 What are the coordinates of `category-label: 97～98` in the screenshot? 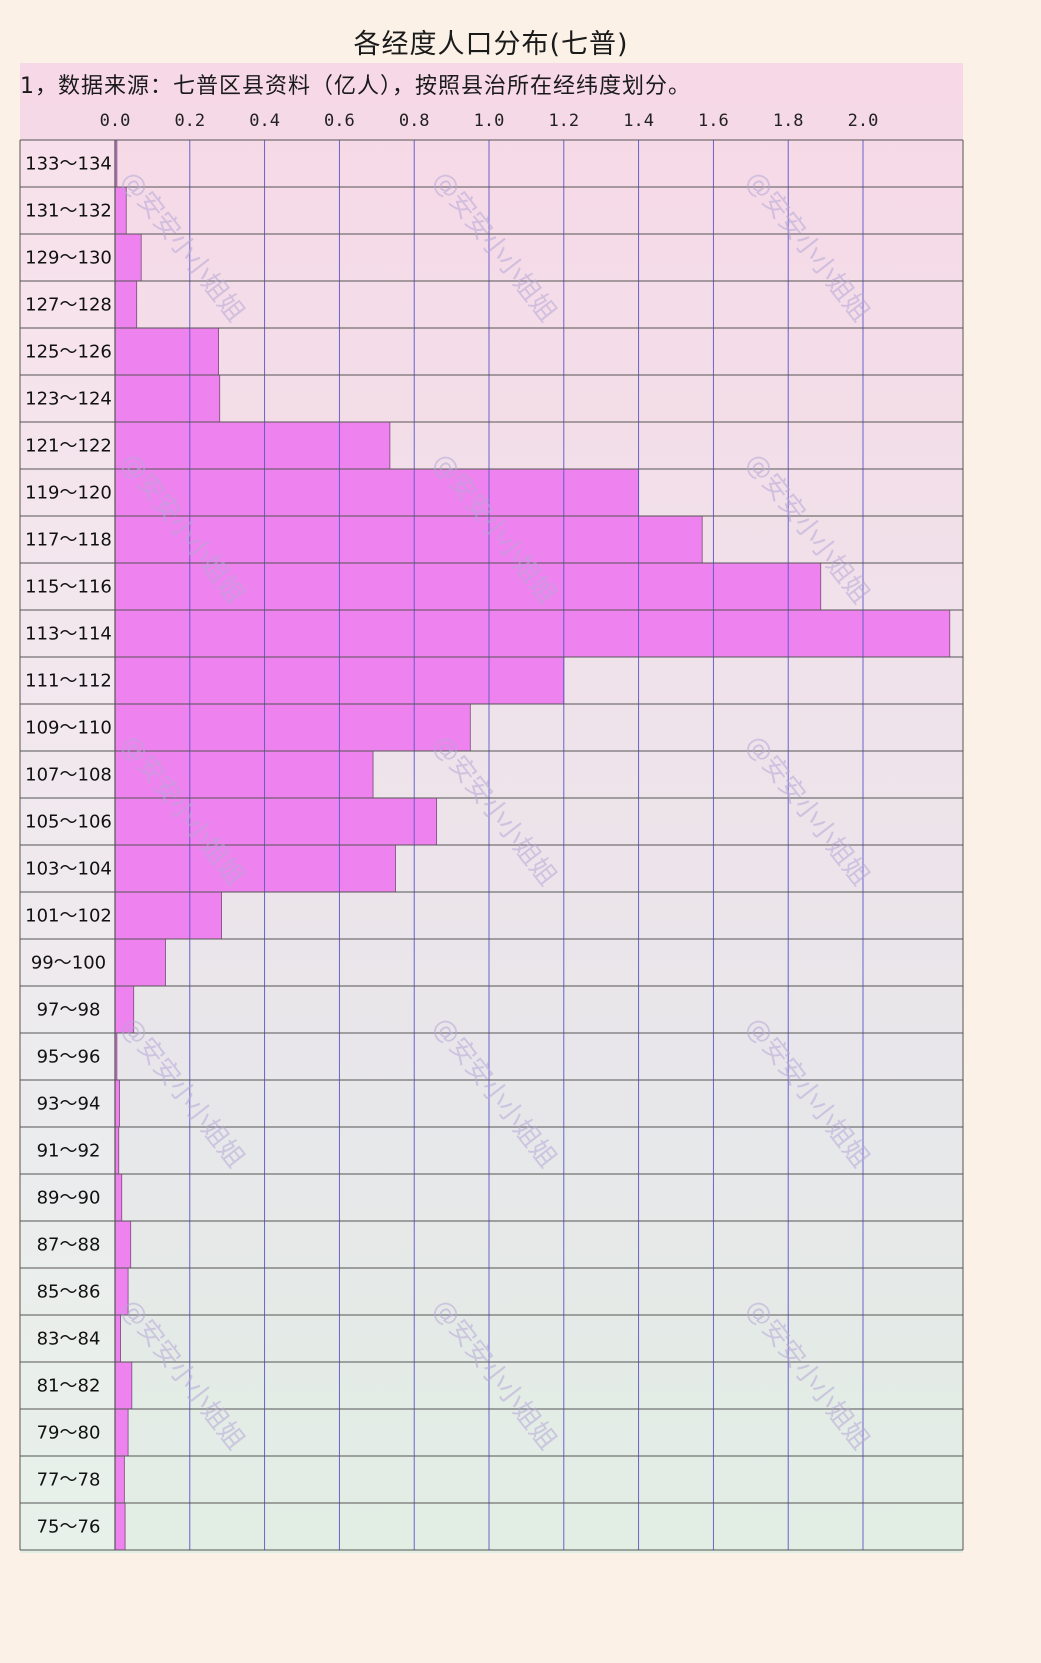 It's located at (69, 1010).